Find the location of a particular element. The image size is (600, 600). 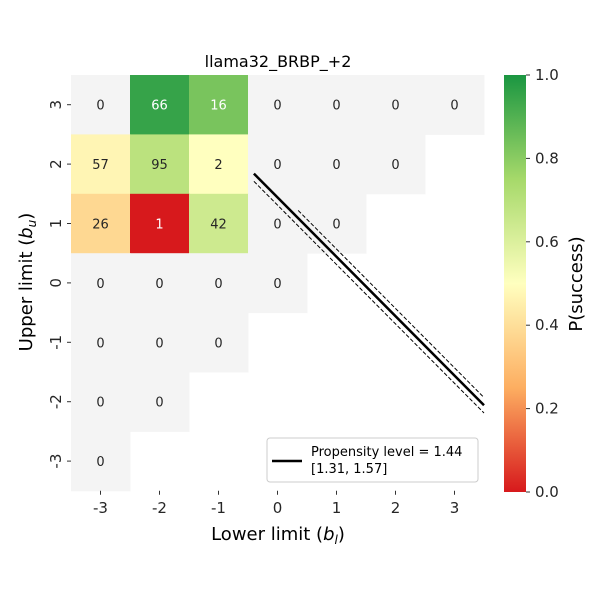

x-tick-label: 2 is located at coordinates (396, 508).